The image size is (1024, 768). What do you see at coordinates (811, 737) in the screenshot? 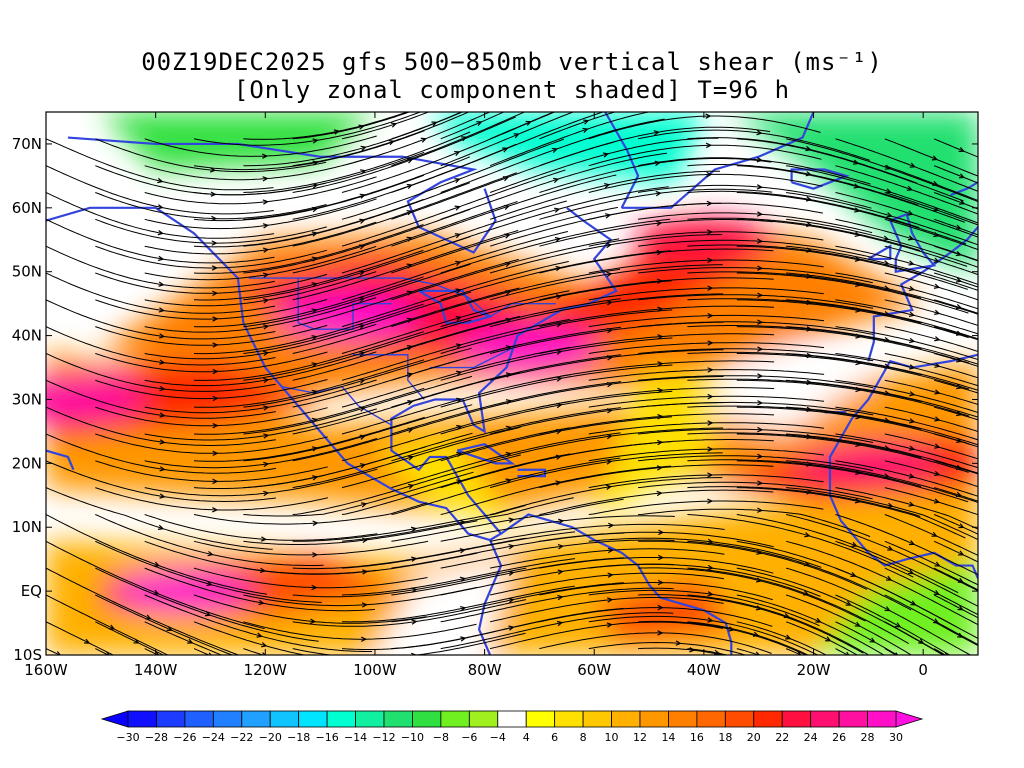
I see `colorbar-label: 24` at bounding box center [811, 737].